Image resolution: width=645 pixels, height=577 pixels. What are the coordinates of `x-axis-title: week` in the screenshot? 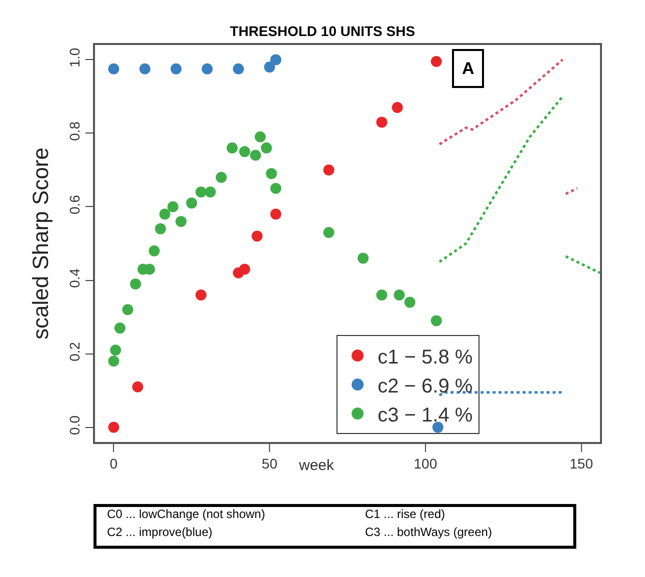 It's located at (316, 465).